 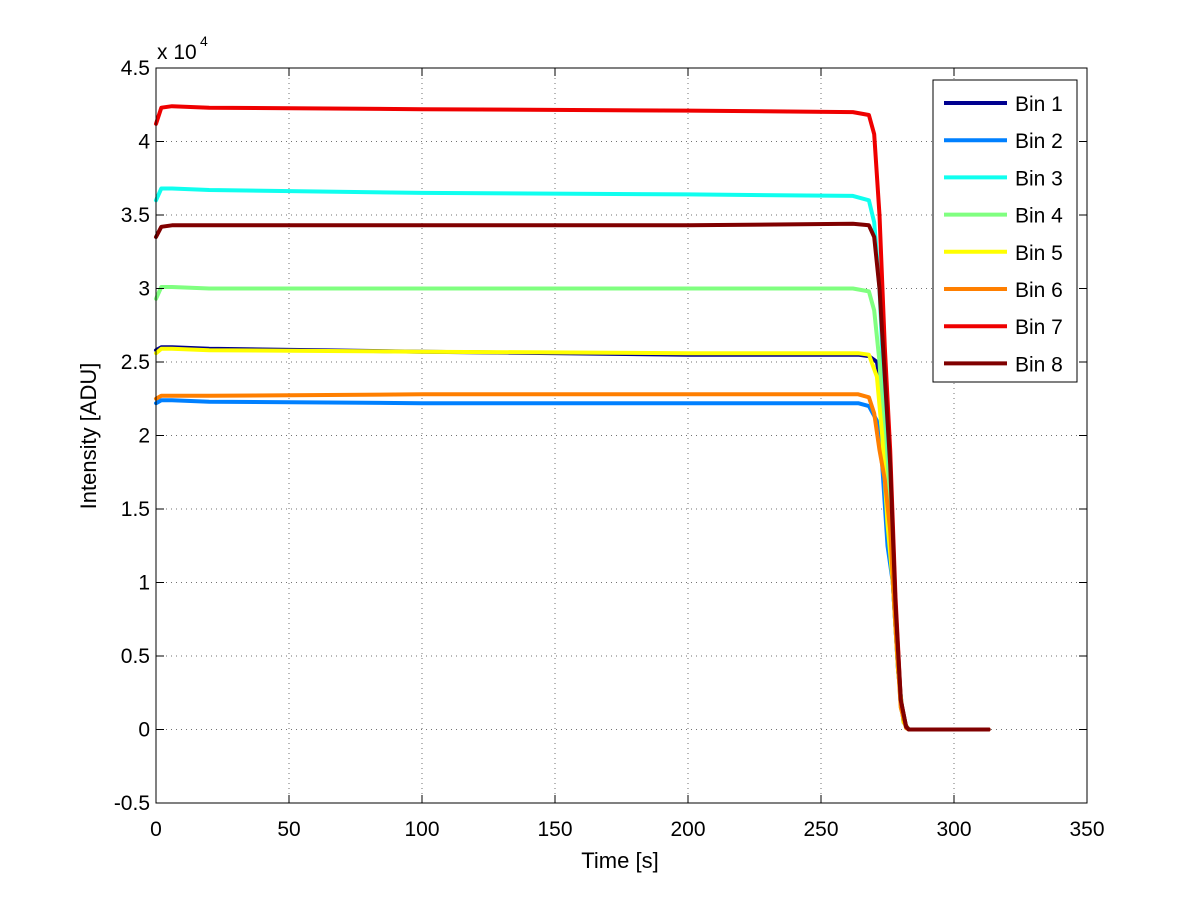 What do you see at coordinates (1039, 141) in the screenshot?
I see `legend-label: Bin 2` at bounding box center [1039, 141].